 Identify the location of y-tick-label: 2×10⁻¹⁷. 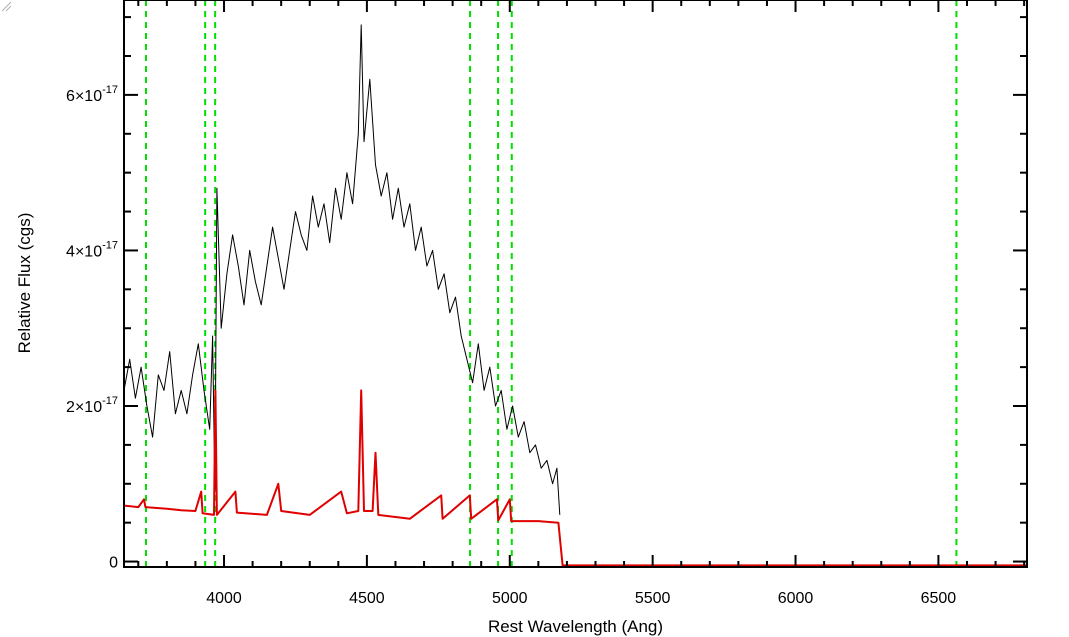
(92, 405).